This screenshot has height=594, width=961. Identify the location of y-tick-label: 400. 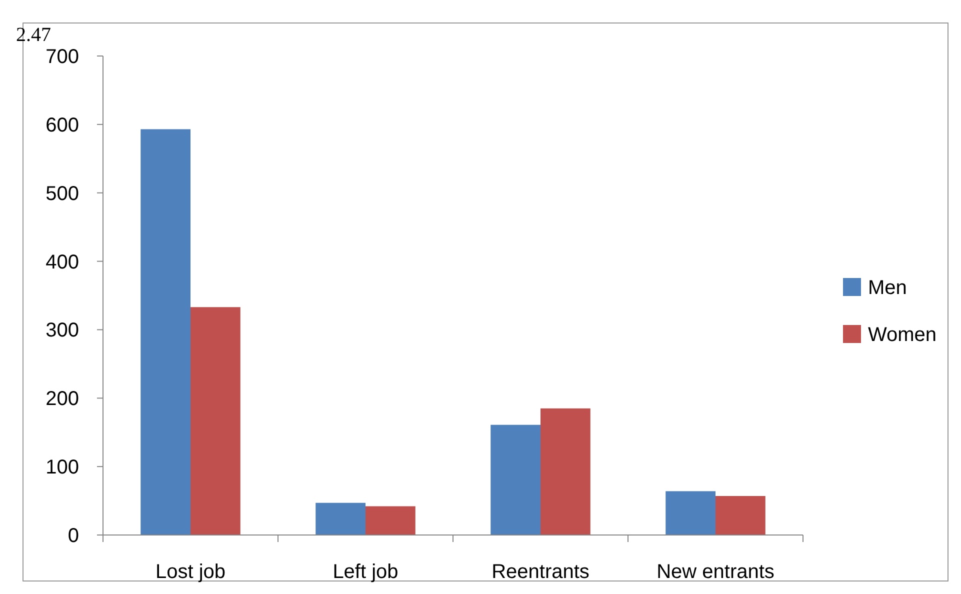
(62, 262).